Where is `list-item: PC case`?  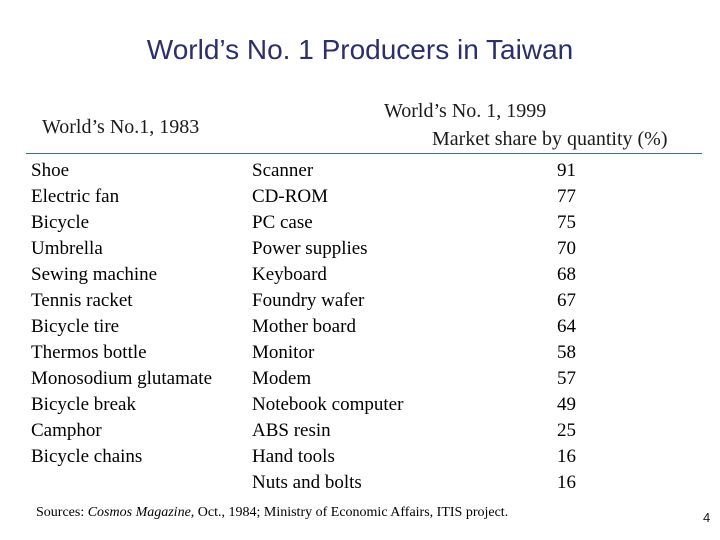 list-item: PC case is located at coordinates (282, 222).